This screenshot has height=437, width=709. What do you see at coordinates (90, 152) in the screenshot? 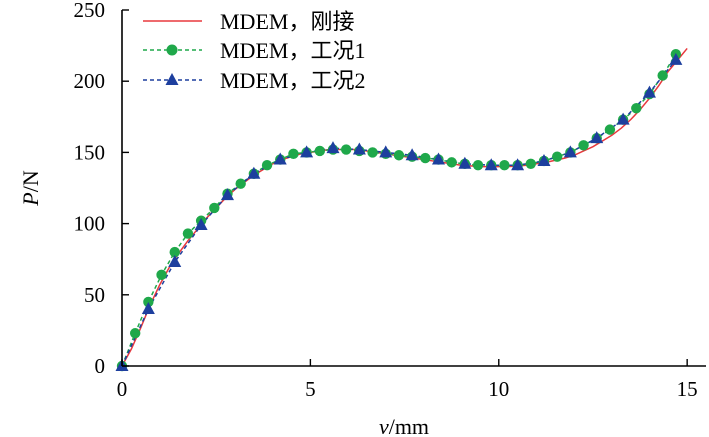
I see `y-tick-label: 150` at bounding box center [90, 152].